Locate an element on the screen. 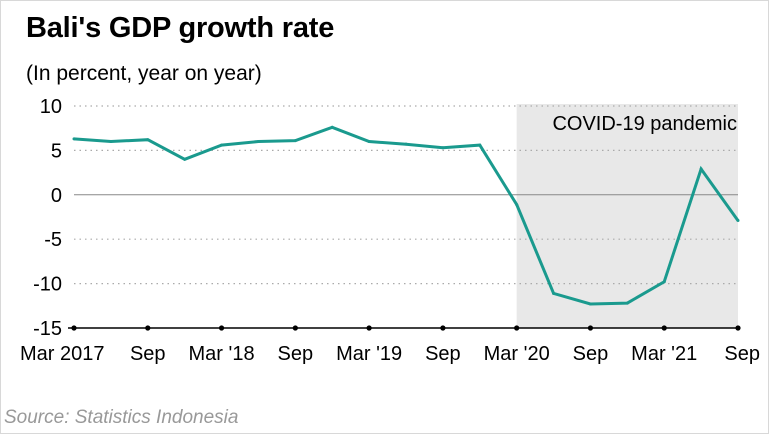 This screenshot has width=769, height=434. source-note: Source: Statistics Indonesia is located at coordinates (121, 417).